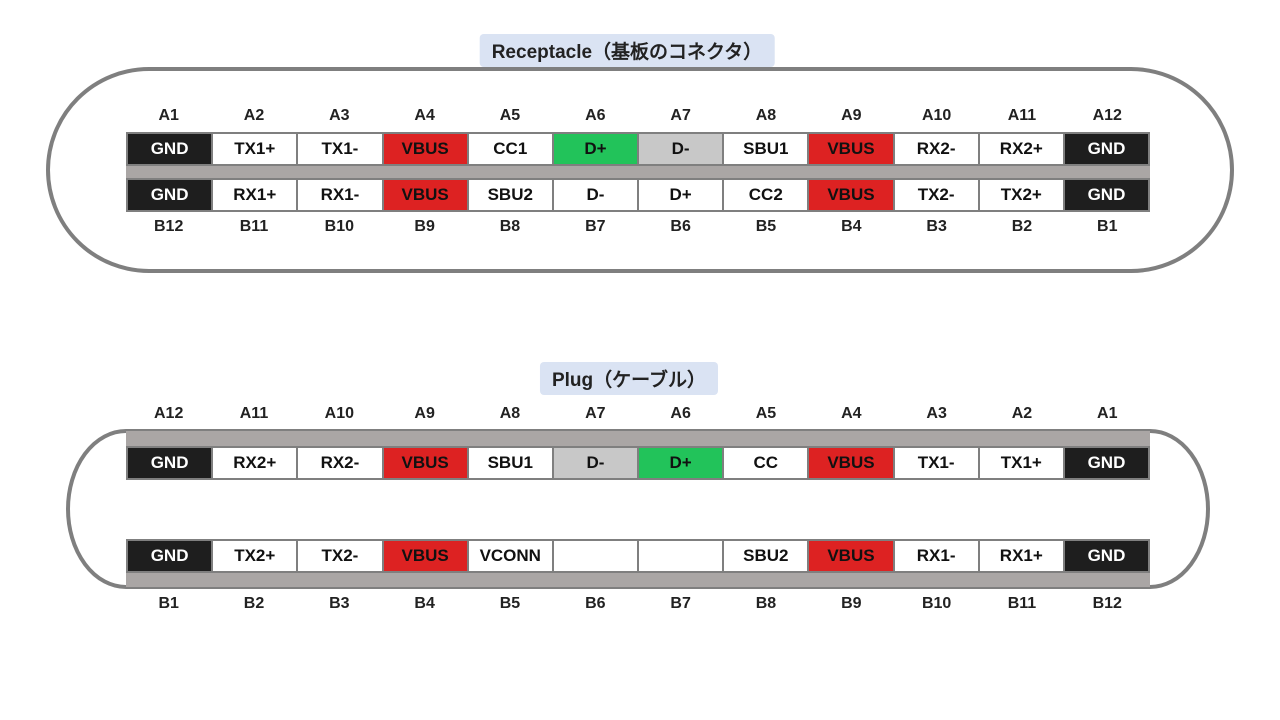 Image resolution: width=1280 pixels, height=720 pixels. I want to click on receptacle-top-labels: A1 A2 A3 A4 A5 A6 A7 A8 A9 A10 A11 A12, so click(638, 116).